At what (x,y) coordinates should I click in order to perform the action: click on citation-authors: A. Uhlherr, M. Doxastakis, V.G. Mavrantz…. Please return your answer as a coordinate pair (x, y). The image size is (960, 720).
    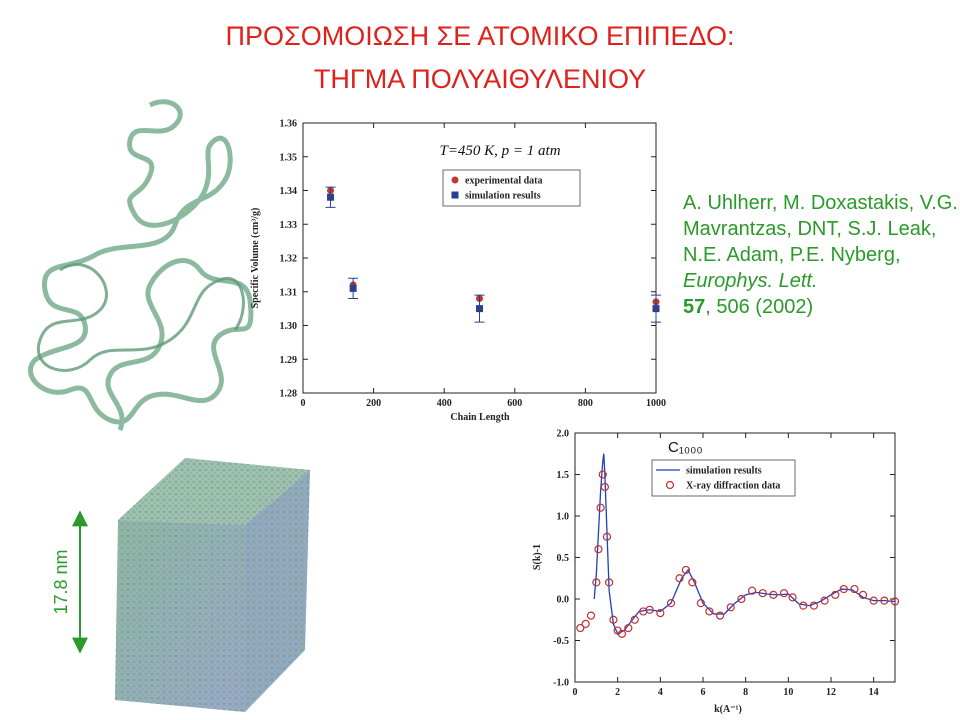
    Looking at the image, I should click on (820, 229).